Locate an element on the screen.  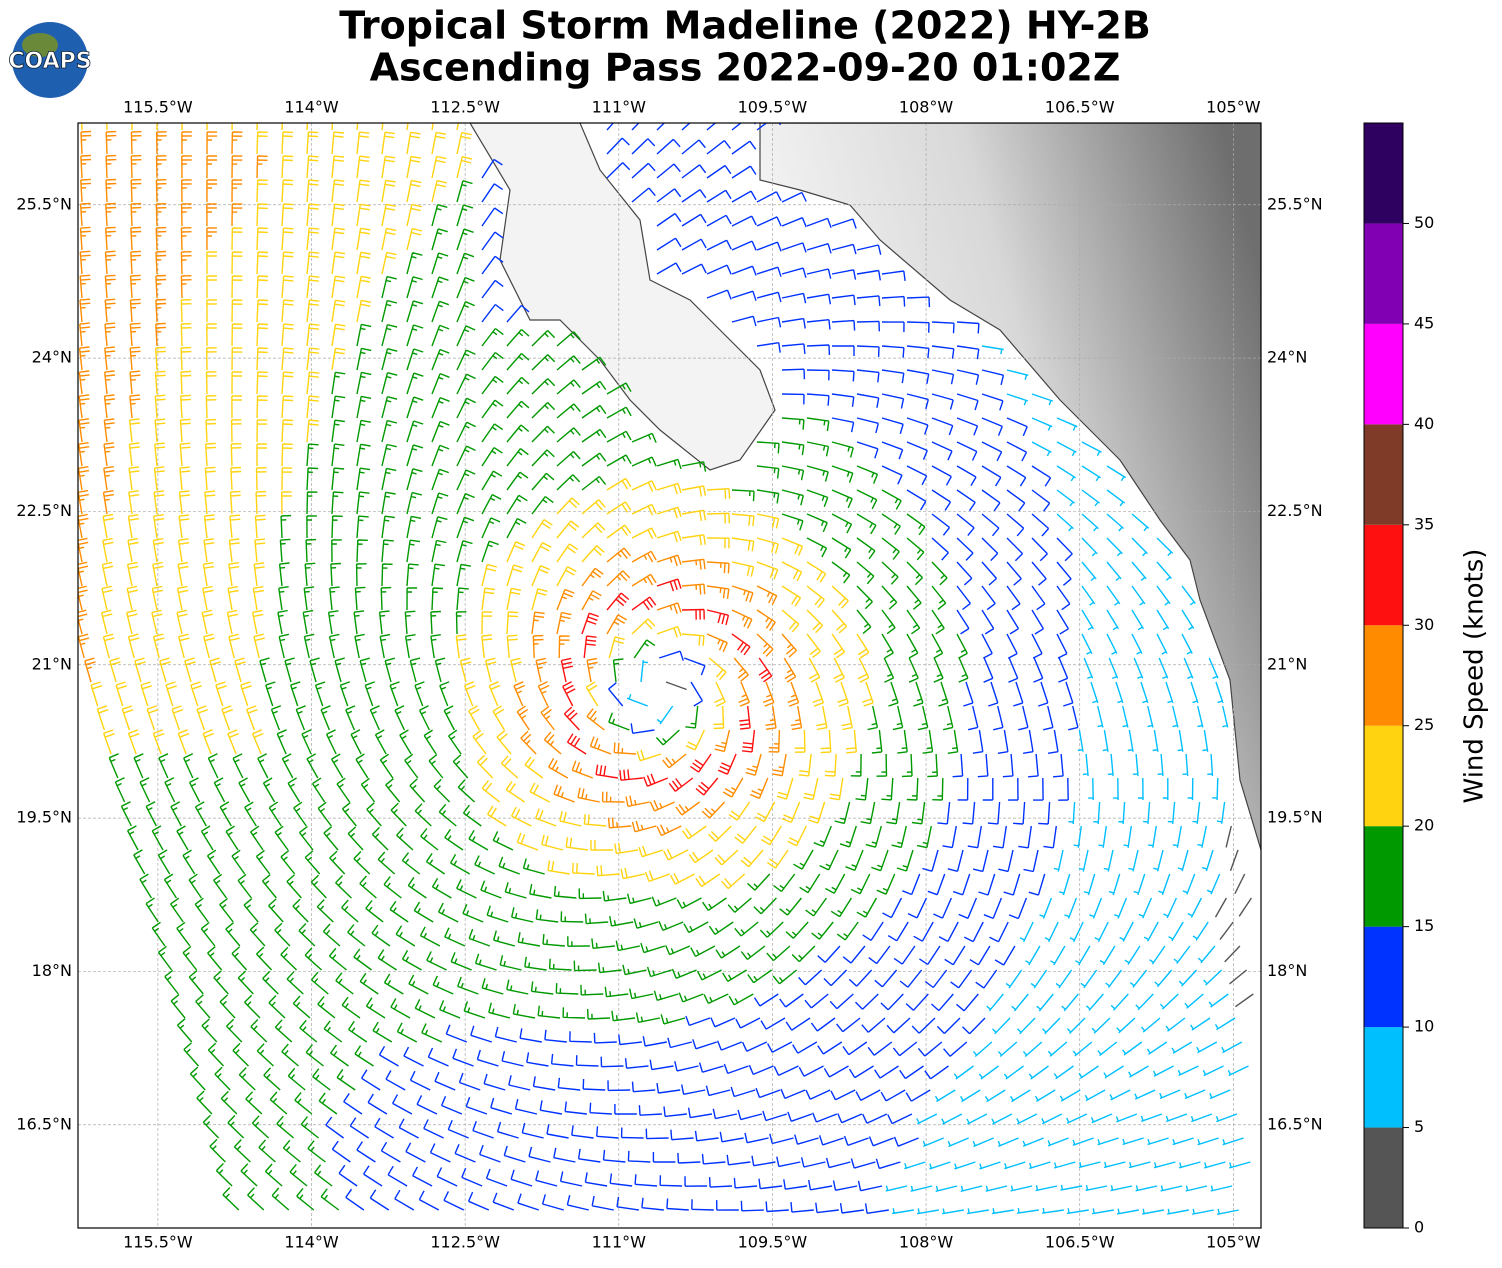
x-tick-label: 108°W is located at coordinates (926, 1242).